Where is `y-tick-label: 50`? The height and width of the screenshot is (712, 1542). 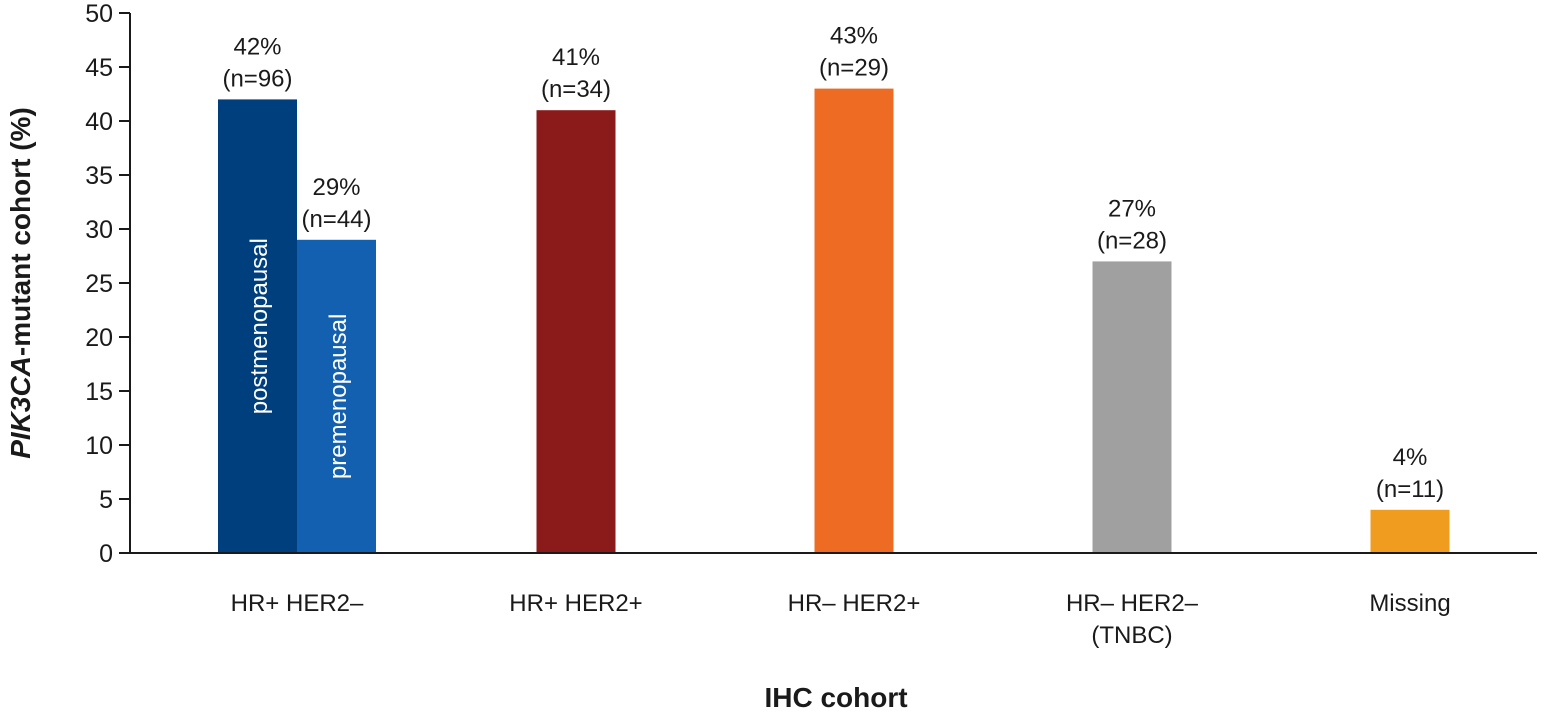
y-tick-label: 50 is located at coordinates (99, 14).